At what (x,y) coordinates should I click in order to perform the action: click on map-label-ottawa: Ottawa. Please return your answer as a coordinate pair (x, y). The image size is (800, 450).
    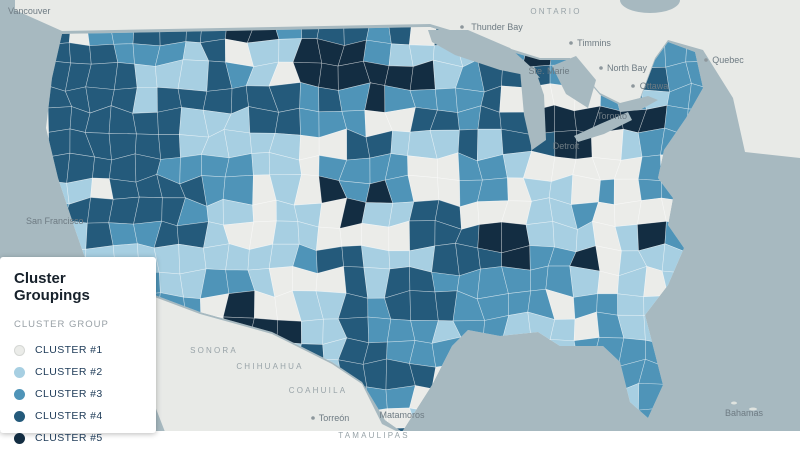
    Looking at the image, I should click on (654, 86).